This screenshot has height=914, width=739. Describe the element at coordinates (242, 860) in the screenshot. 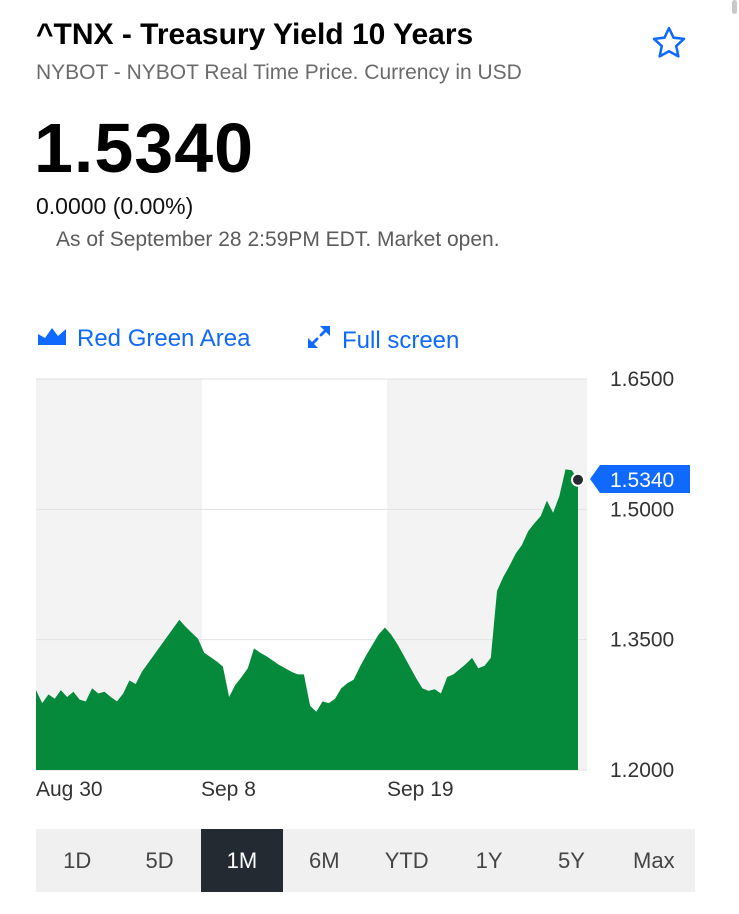

I see `range-tab-1m: 1M` at that location.